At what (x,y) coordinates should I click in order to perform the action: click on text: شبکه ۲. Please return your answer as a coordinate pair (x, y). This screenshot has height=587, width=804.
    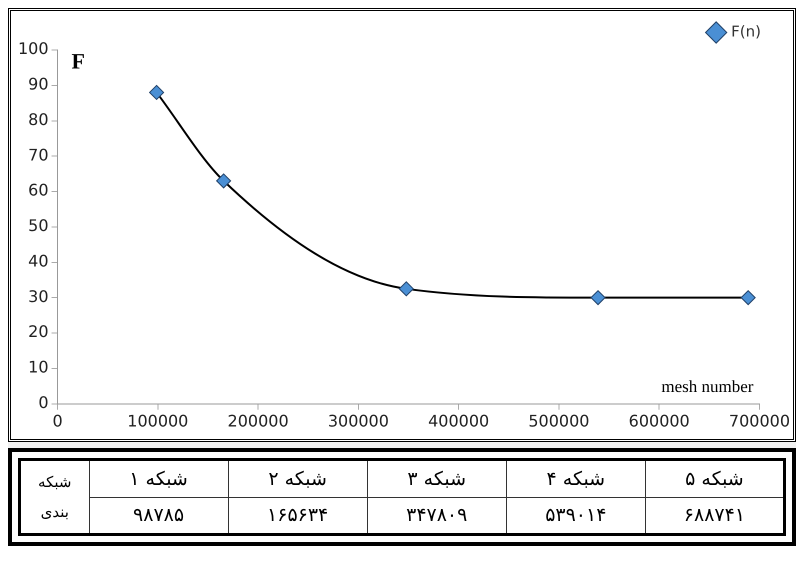
    Looking at the image, I should click on (298, 478).